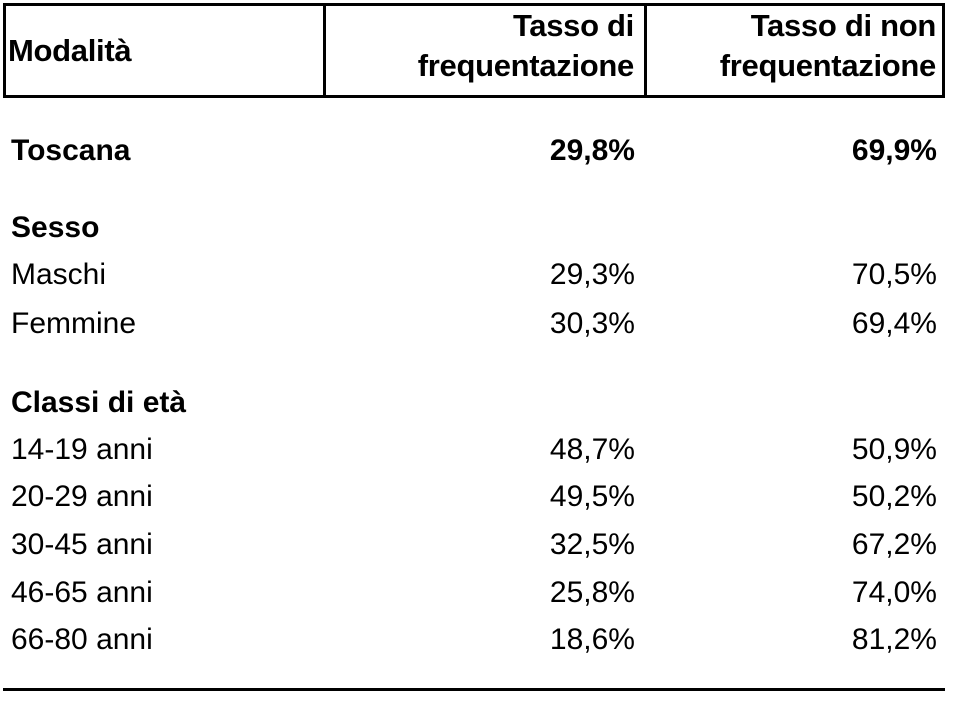 The width and height of the screenshot is (955, 702). I want to click on table-header, so click(474, 50).